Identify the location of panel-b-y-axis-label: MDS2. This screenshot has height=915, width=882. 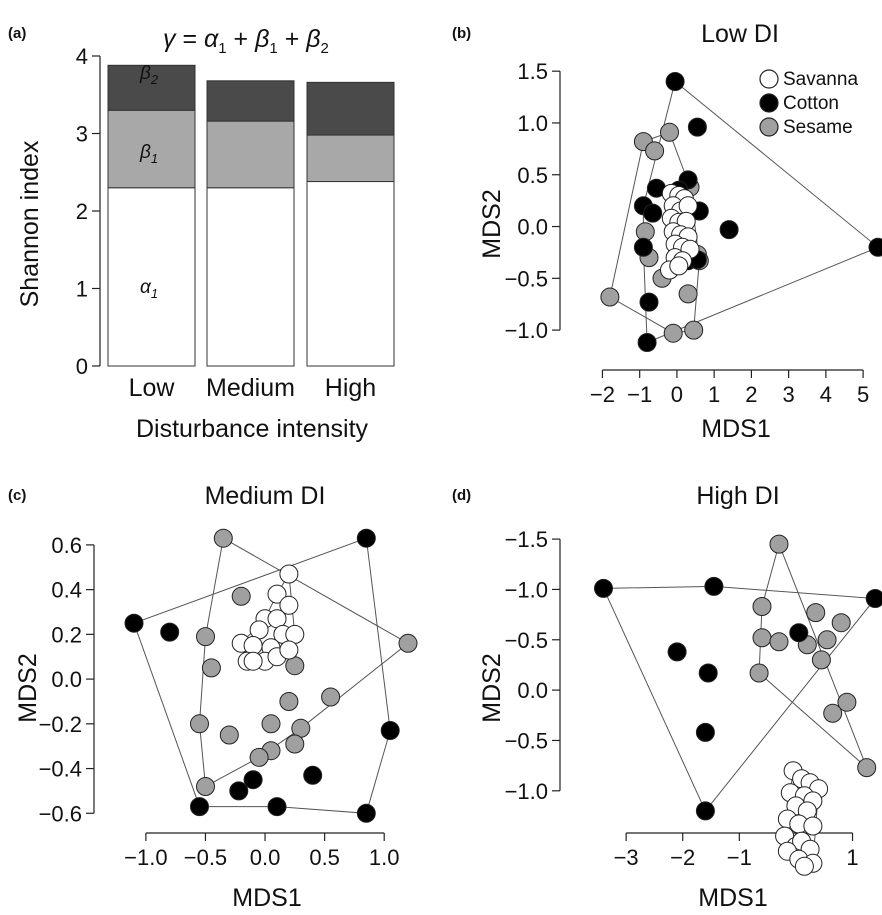
(492, 223).